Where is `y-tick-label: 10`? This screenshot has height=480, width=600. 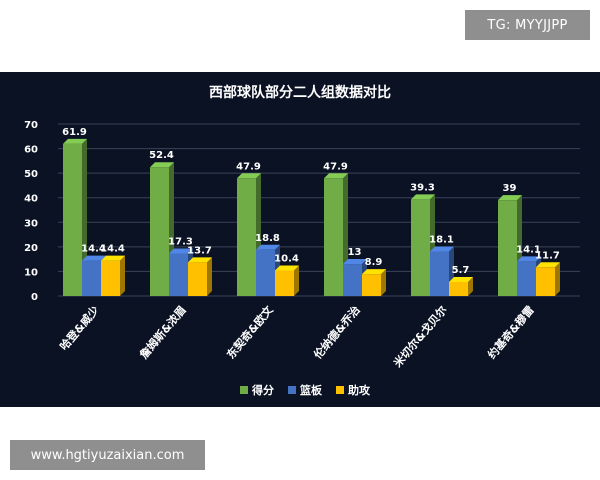 y-tick-label: 10 is located at coordinates (31, 272).